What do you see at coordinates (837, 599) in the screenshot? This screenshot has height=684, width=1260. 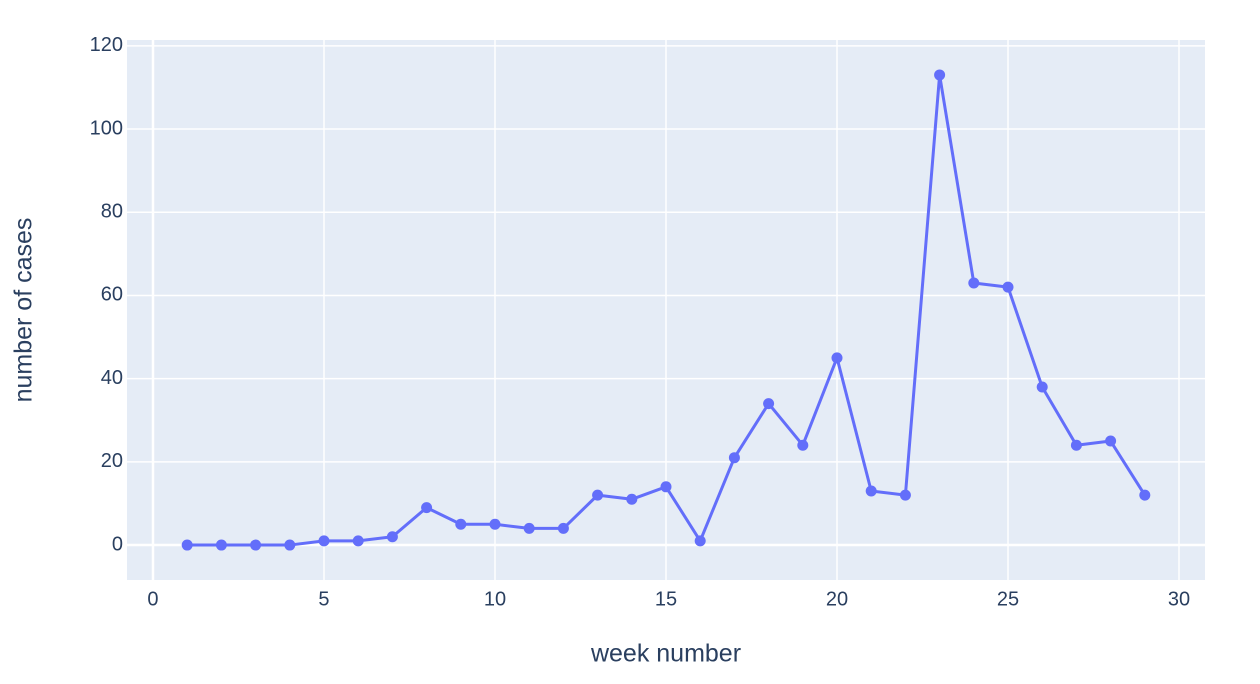 I see `x-tick-label: 20` at bounding box center [837, 599].